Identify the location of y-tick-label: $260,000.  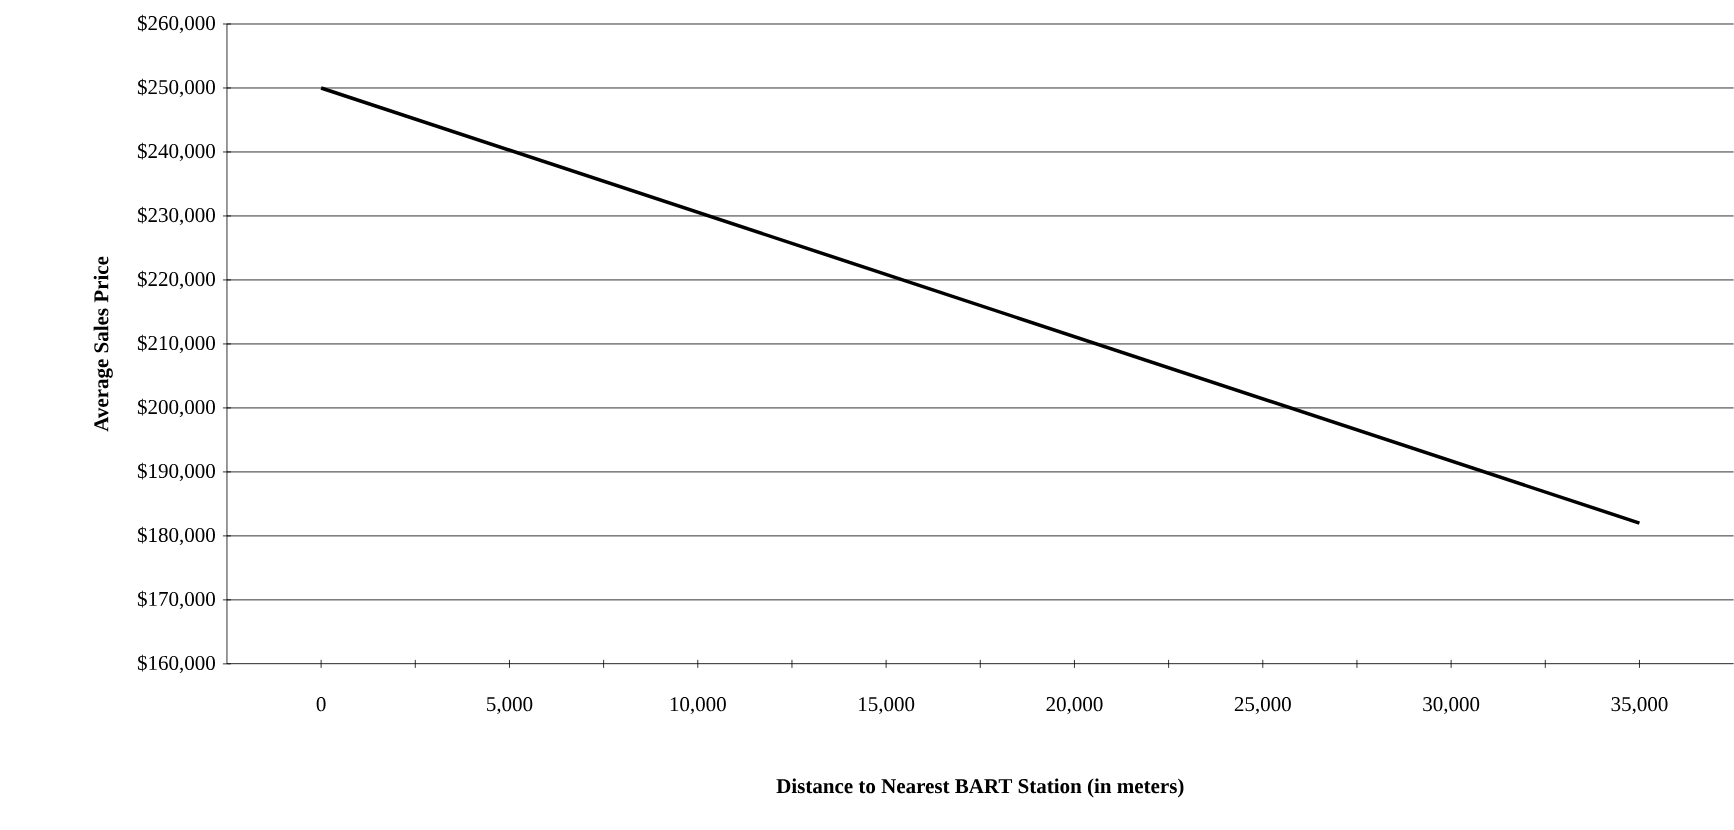
(176, 24).